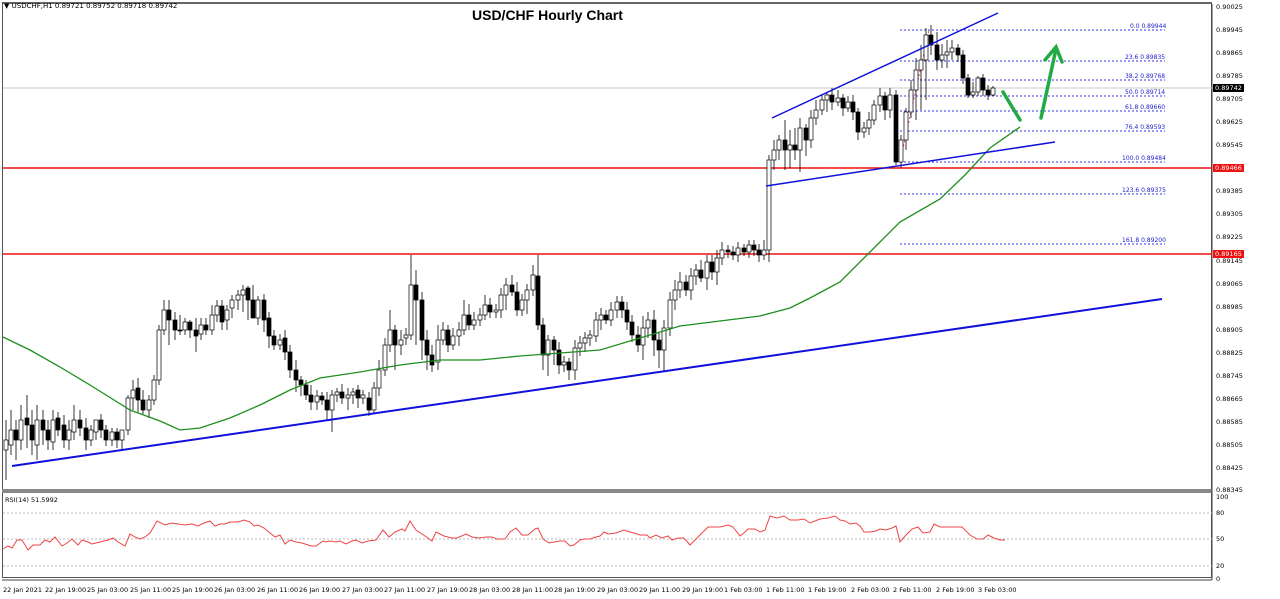 Image resolution: width=1280 pixels, height=599 pixels. What do you see at coordinates (7, 6) in the screenshot?
I see `dropdown-triangle-icon: ▼` at bounding box center [7, 6].